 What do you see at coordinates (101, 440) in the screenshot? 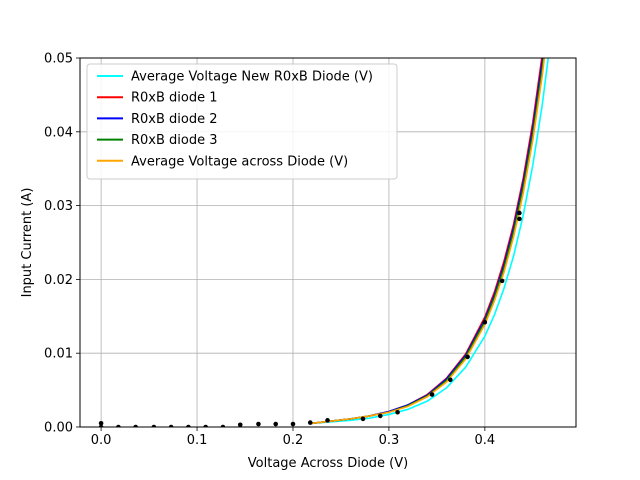
I see `x-tick-label: 0.0` at bounding box center [101, 440].